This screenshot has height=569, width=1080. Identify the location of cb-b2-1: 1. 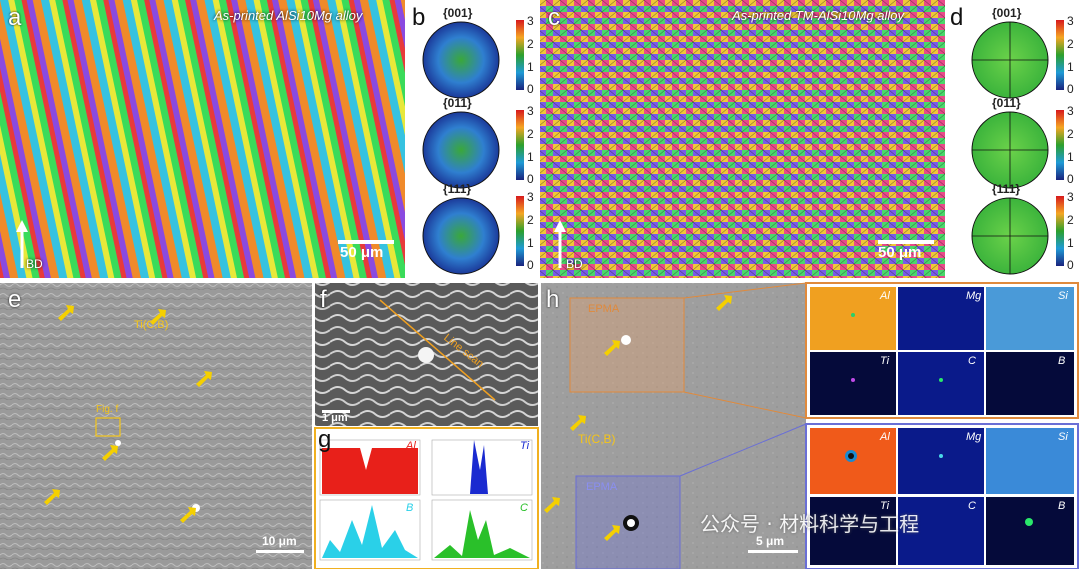
(530, 157).